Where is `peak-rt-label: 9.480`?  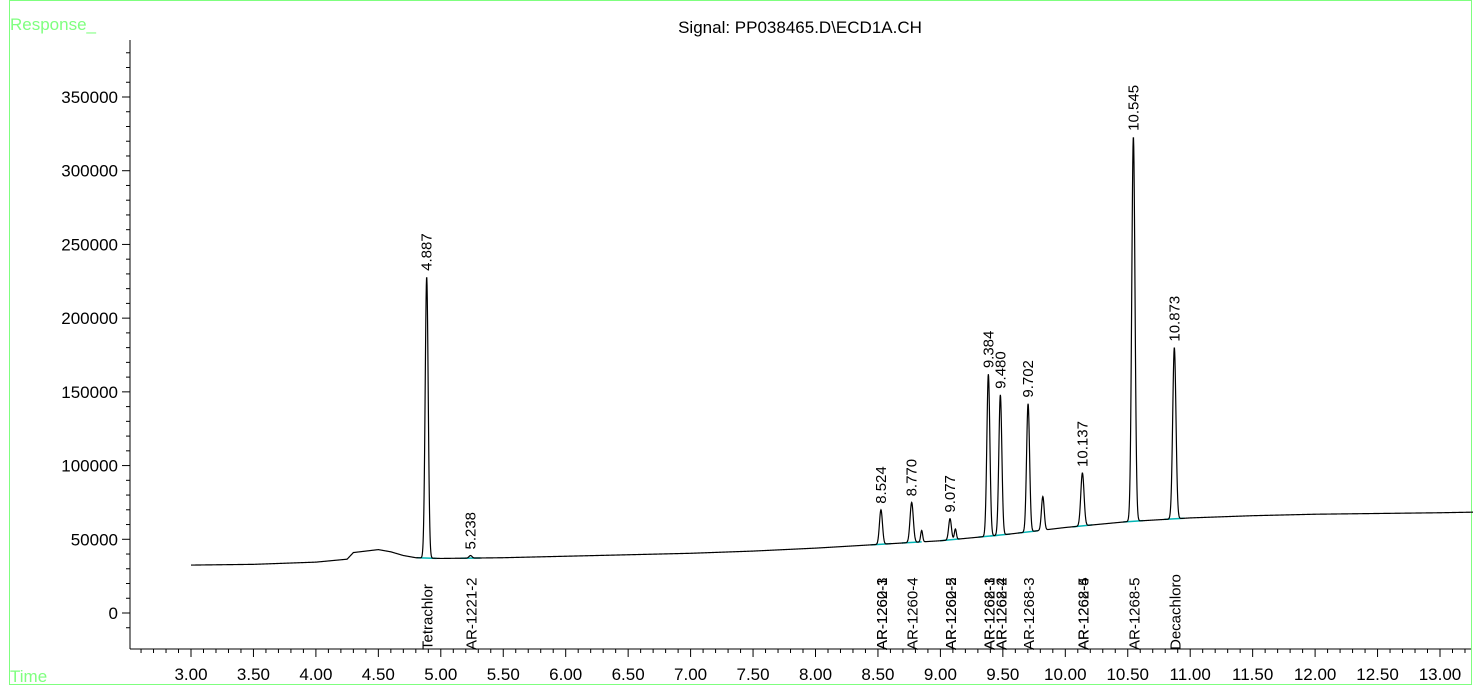
peak-rt-label: 9.480 is located at coordinates (1000, 370).